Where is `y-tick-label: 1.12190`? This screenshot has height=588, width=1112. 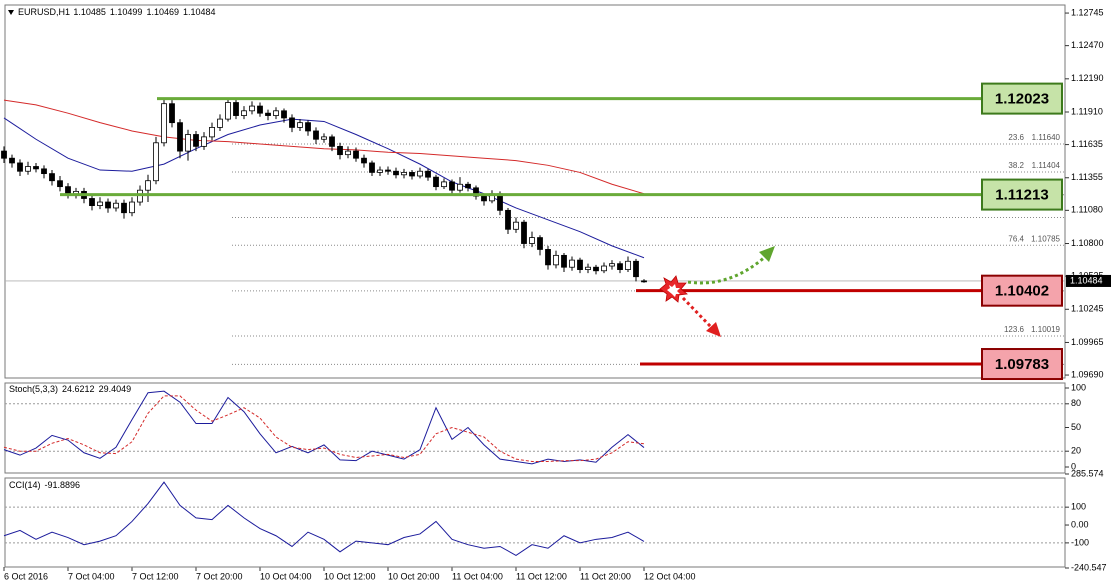
y-tick-label: 1.12190 is located at coordinates (1087, 78).